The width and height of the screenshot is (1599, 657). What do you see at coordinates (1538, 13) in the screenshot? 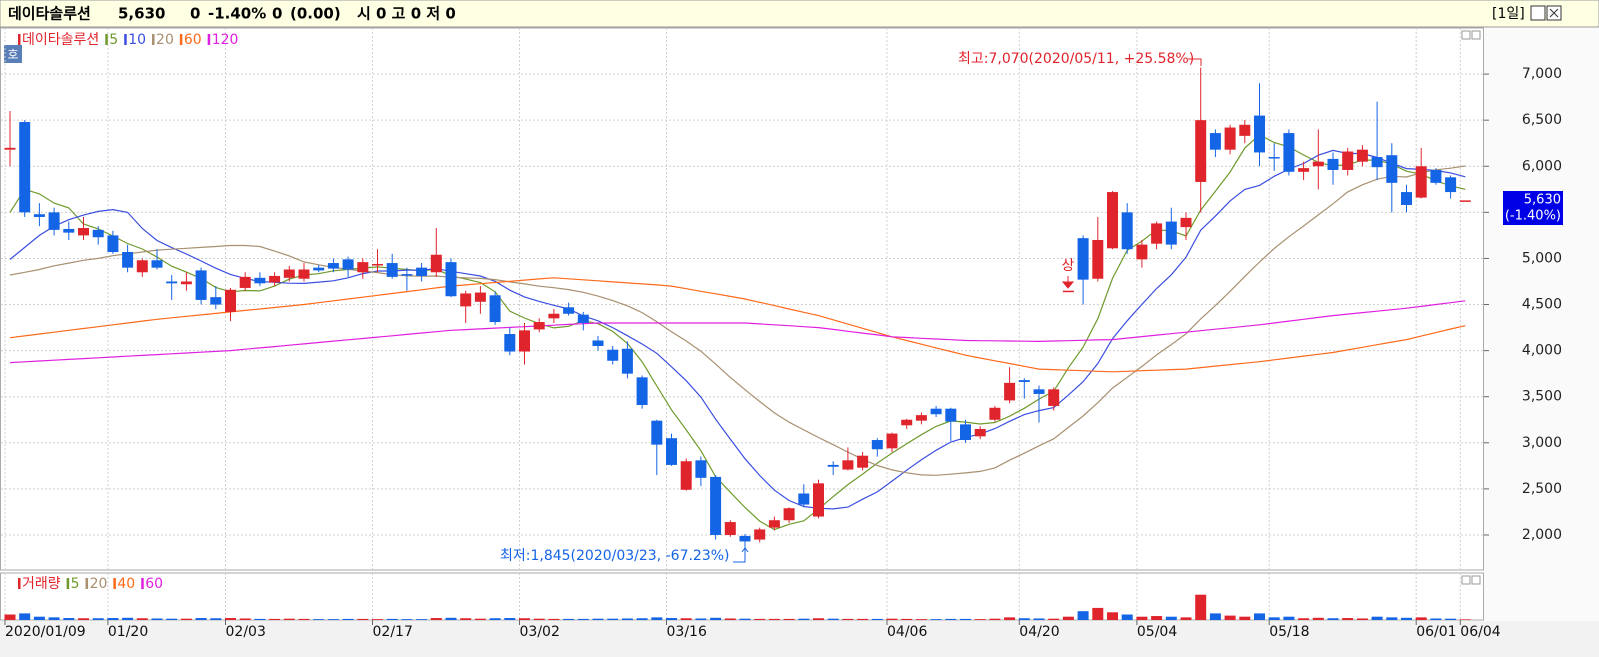
I see `maximize-button` at bounding box center [1538, 13].